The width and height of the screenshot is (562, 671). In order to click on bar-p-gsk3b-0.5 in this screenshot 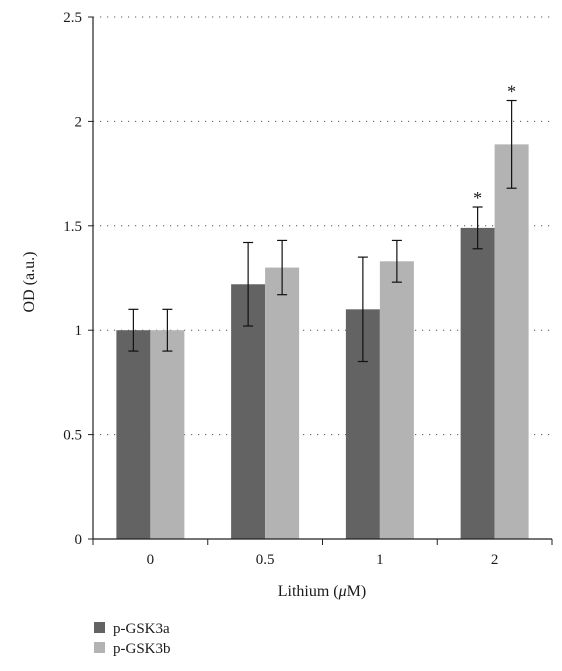, I will do `click(282, 403)`.